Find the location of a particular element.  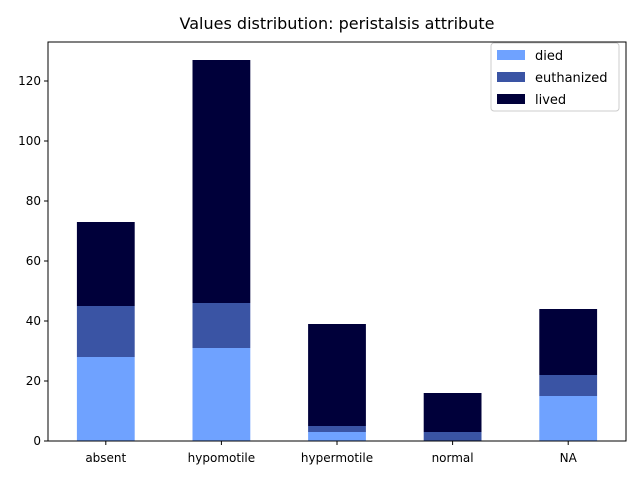

bar-lived-normal is located at coordinates (452, 412).